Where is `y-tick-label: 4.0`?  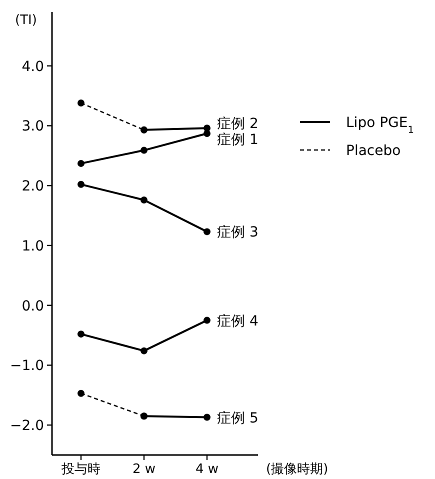
y-tick-label: 4.0 is located at coordinates (33, 66).